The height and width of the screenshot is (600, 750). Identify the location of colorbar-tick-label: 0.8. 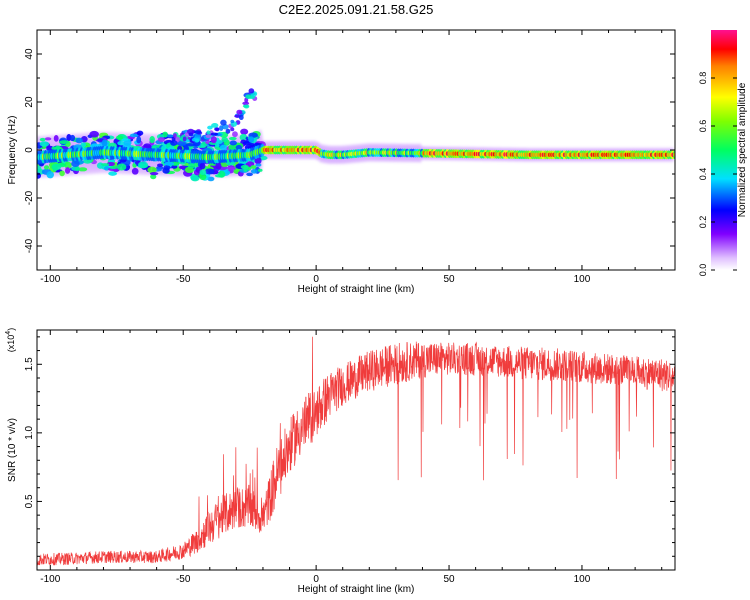
(703, 78).